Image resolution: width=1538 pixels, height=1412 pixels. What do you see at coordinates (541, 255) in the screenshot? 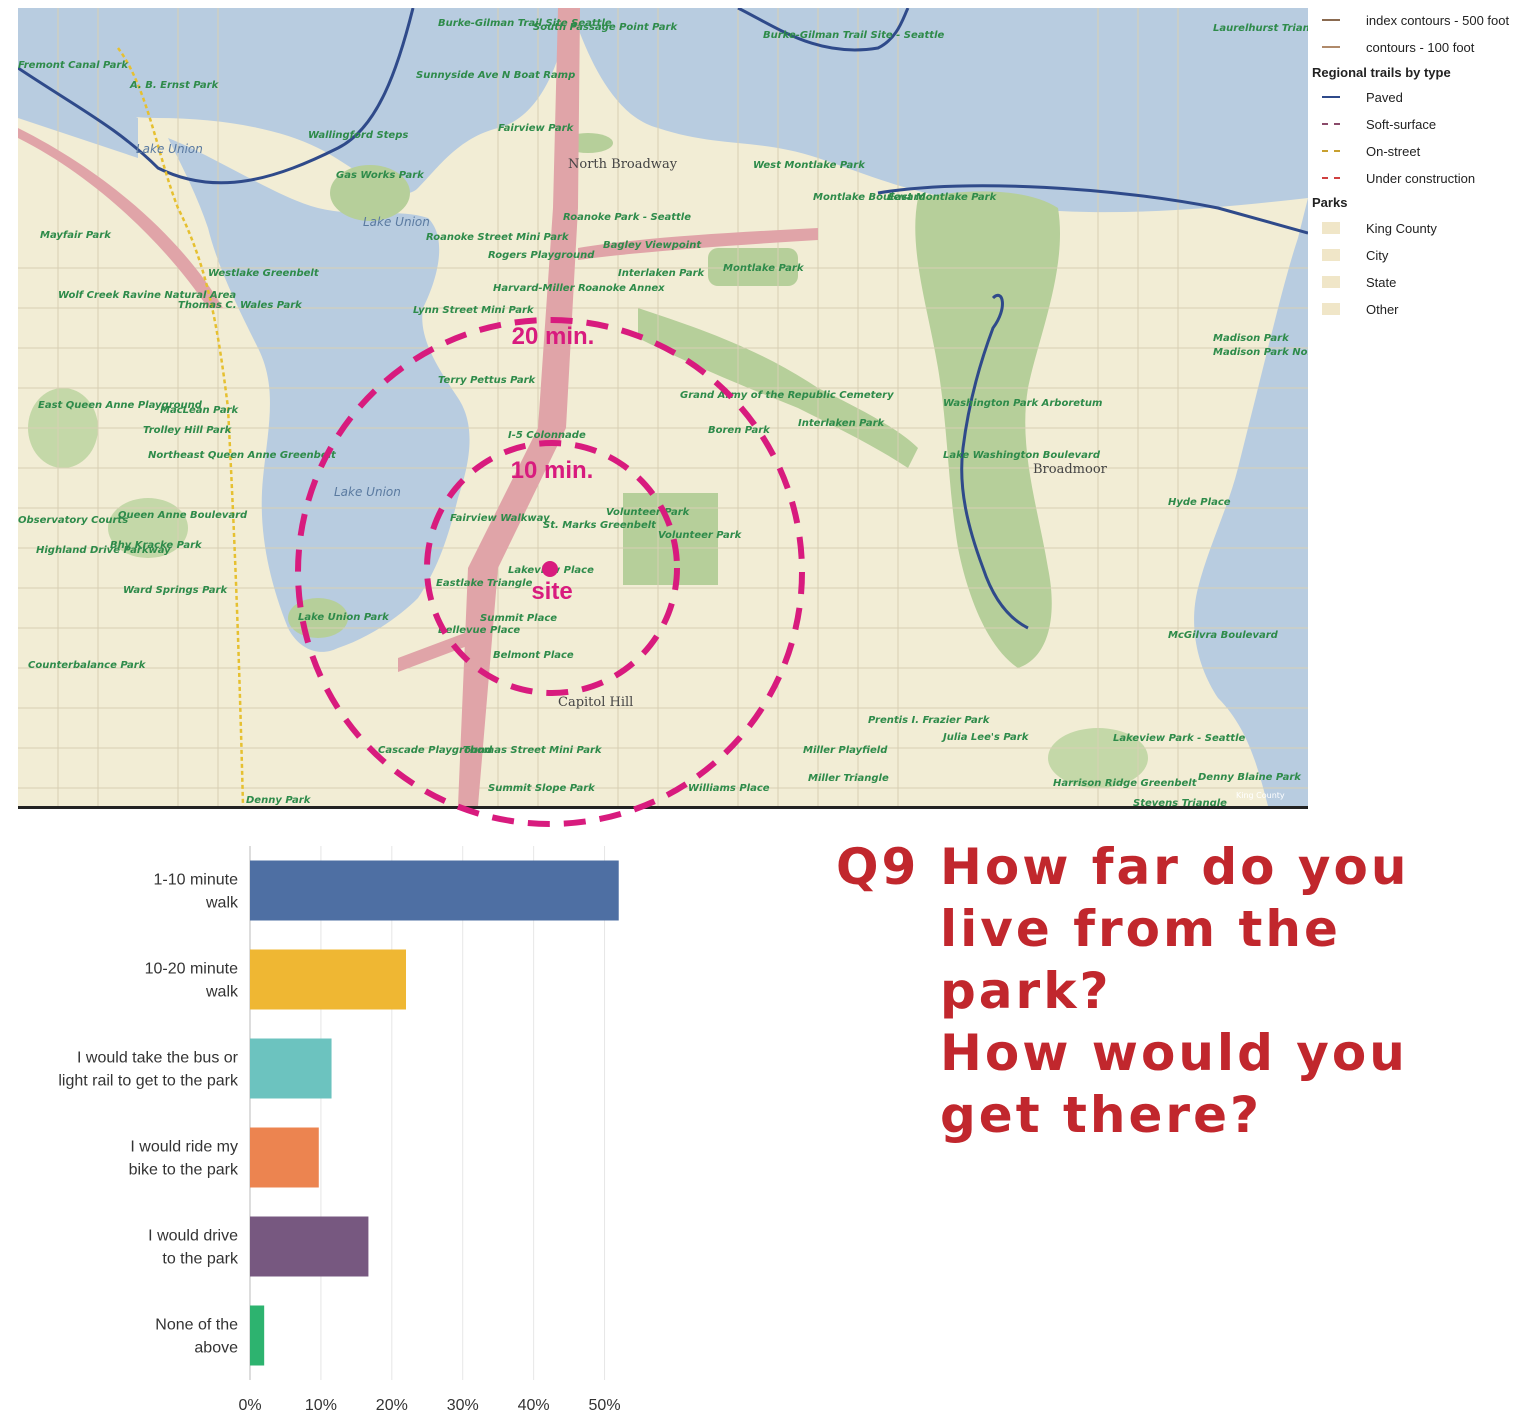
I see `park-label: Rogers Playground` at bounding box center [541, 255].